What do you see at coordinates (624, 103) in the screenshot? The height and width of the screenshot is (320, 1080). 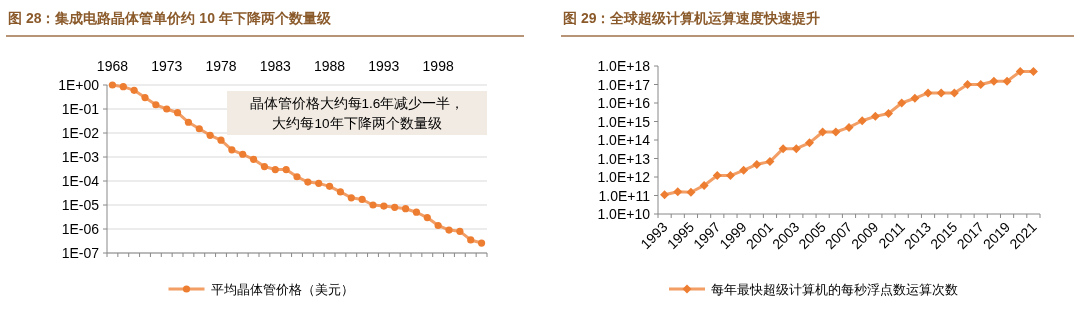 I see `y-tick-label: 1.0E+16` at bounding box center [624, 103].